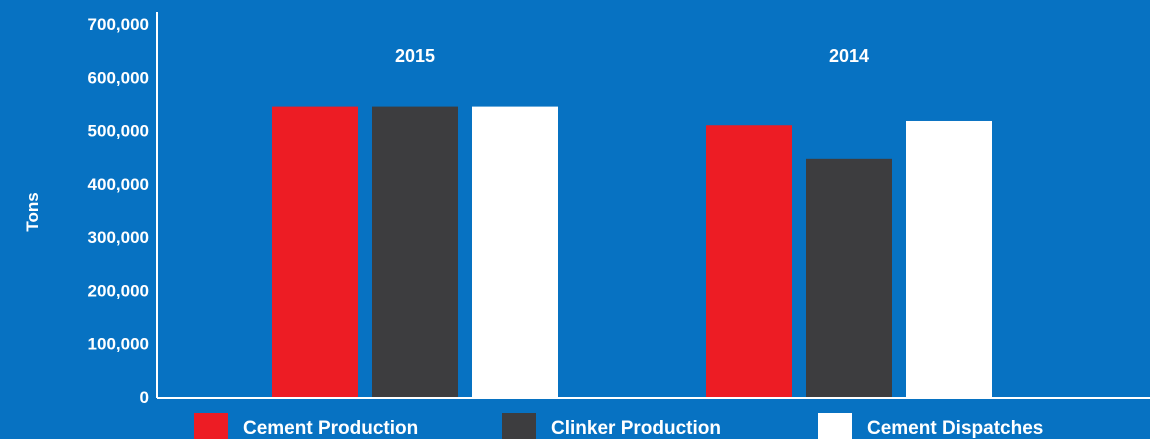 The image size is (1150, 439). I want to click on y-tick-label: 100,000, so click(118, 344).